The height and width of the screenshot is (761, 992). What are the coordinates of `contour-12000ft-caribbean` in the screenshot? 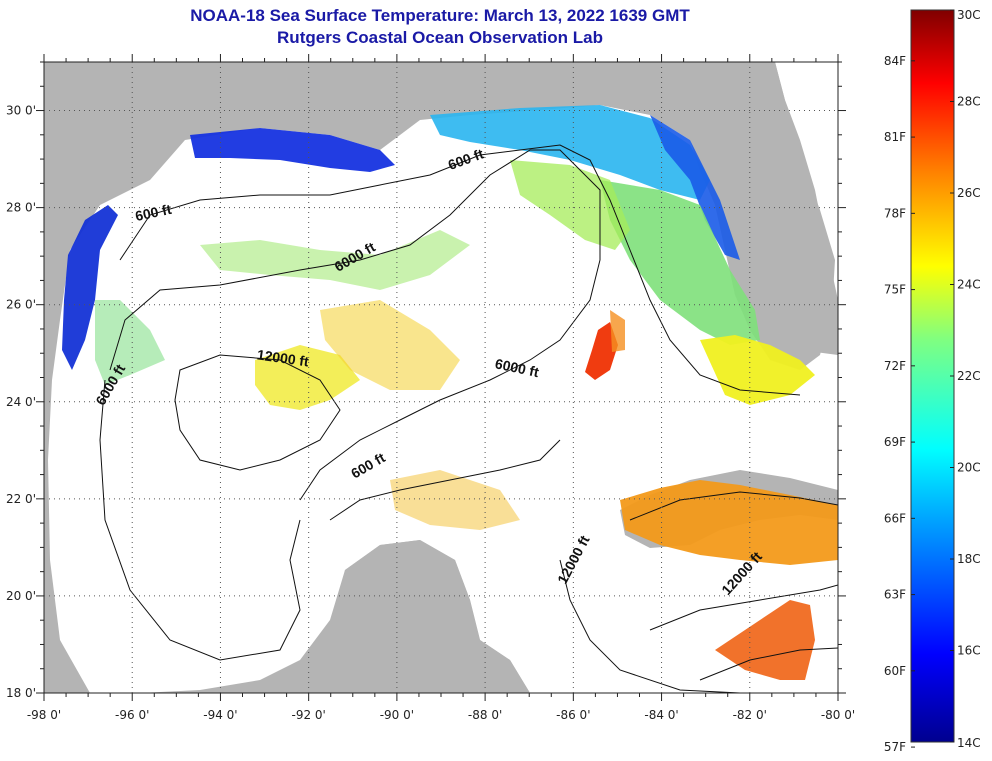 It's located at (650, 626).